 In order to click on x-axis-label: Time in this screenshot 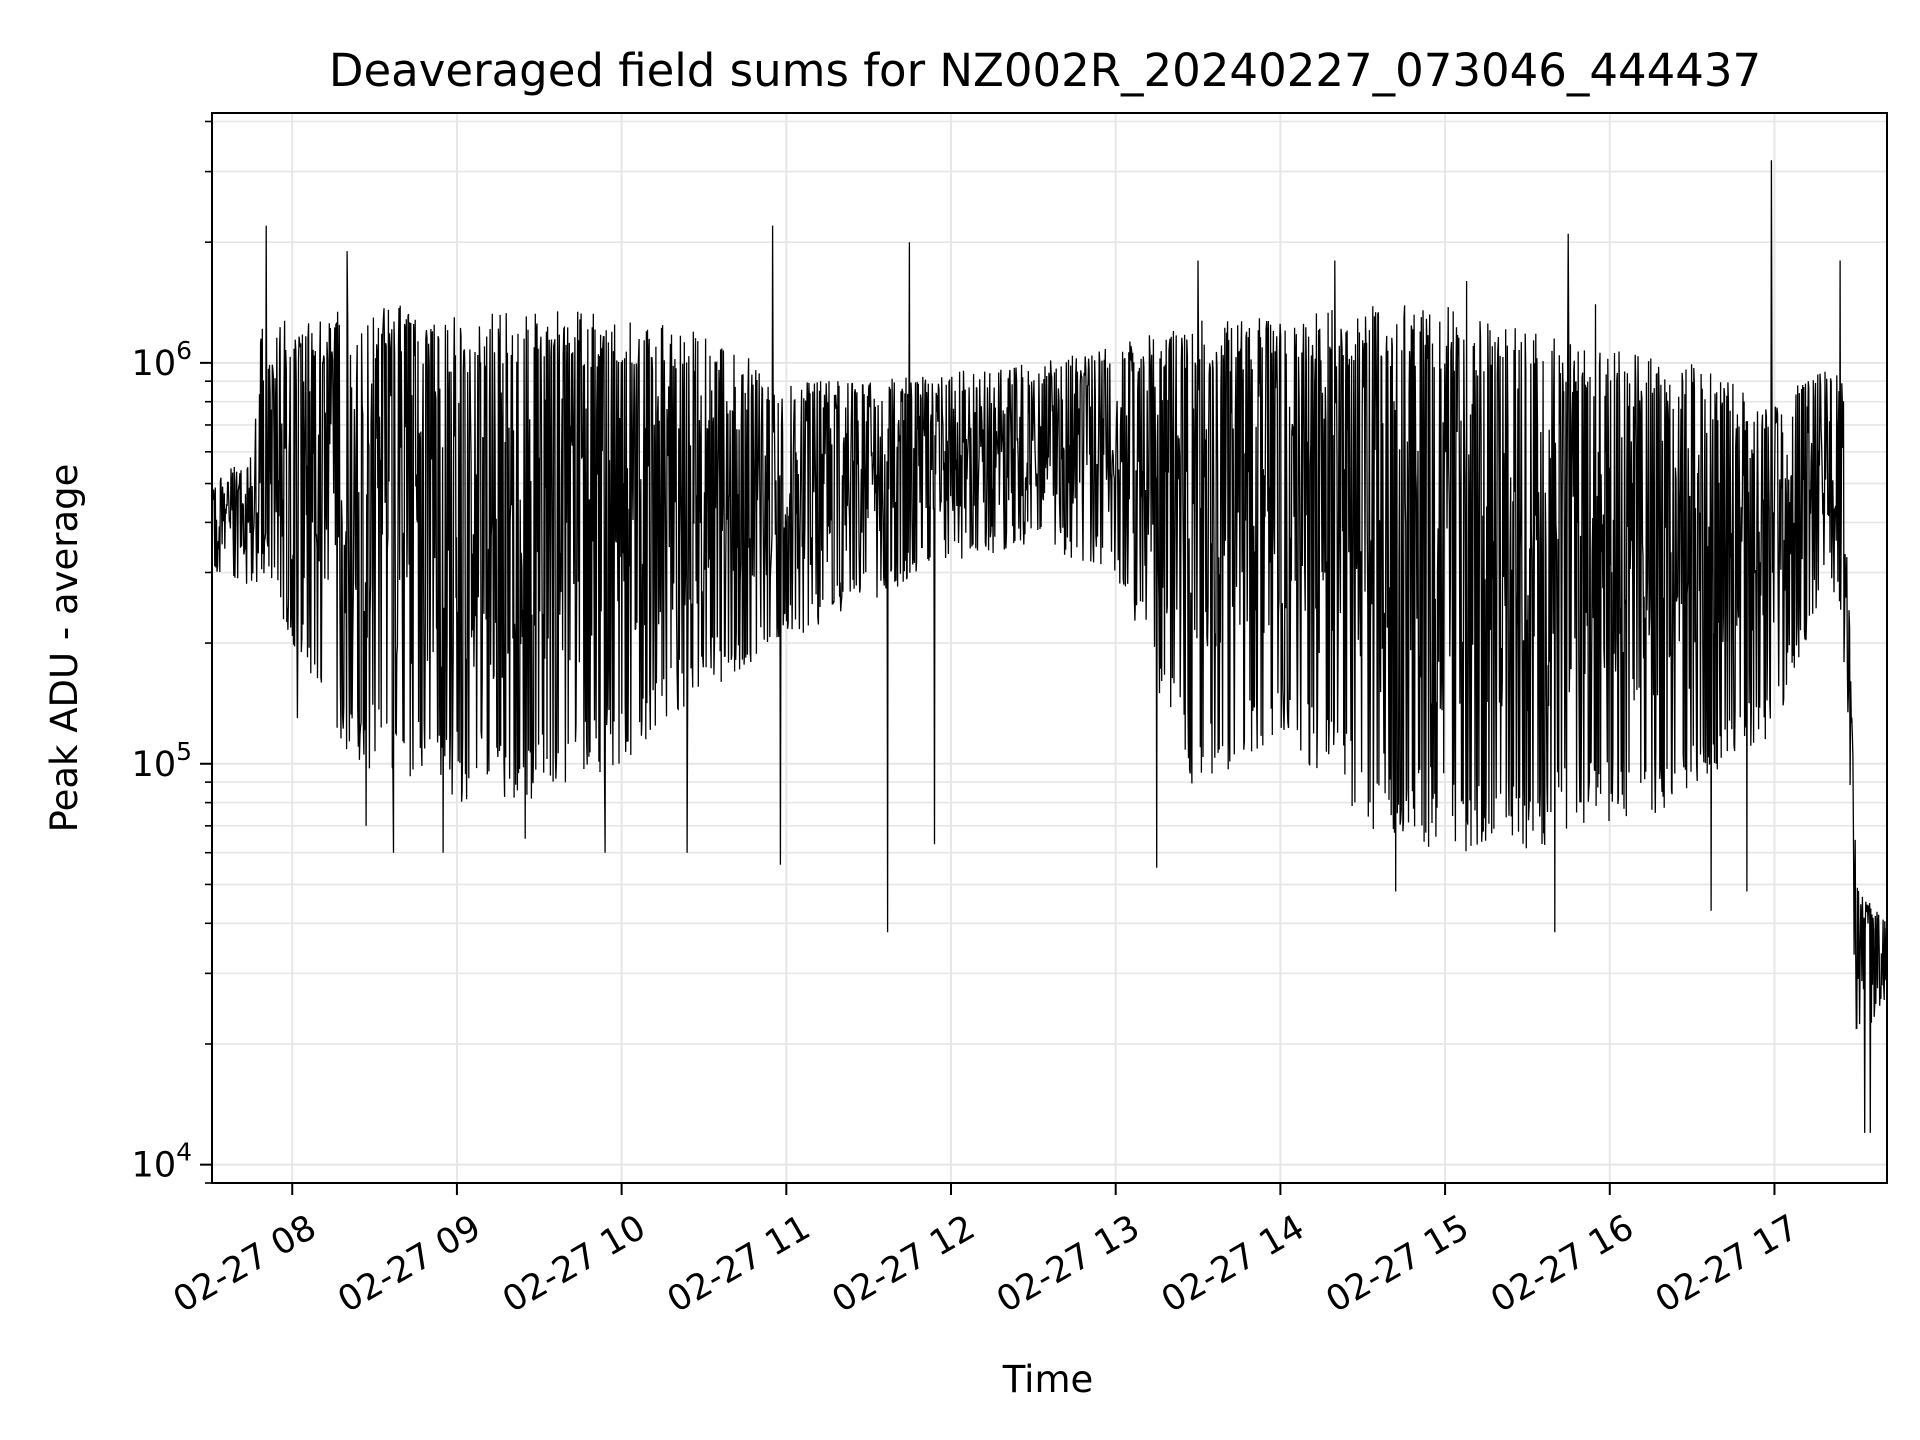, I will do `click(1048, 1379)`.